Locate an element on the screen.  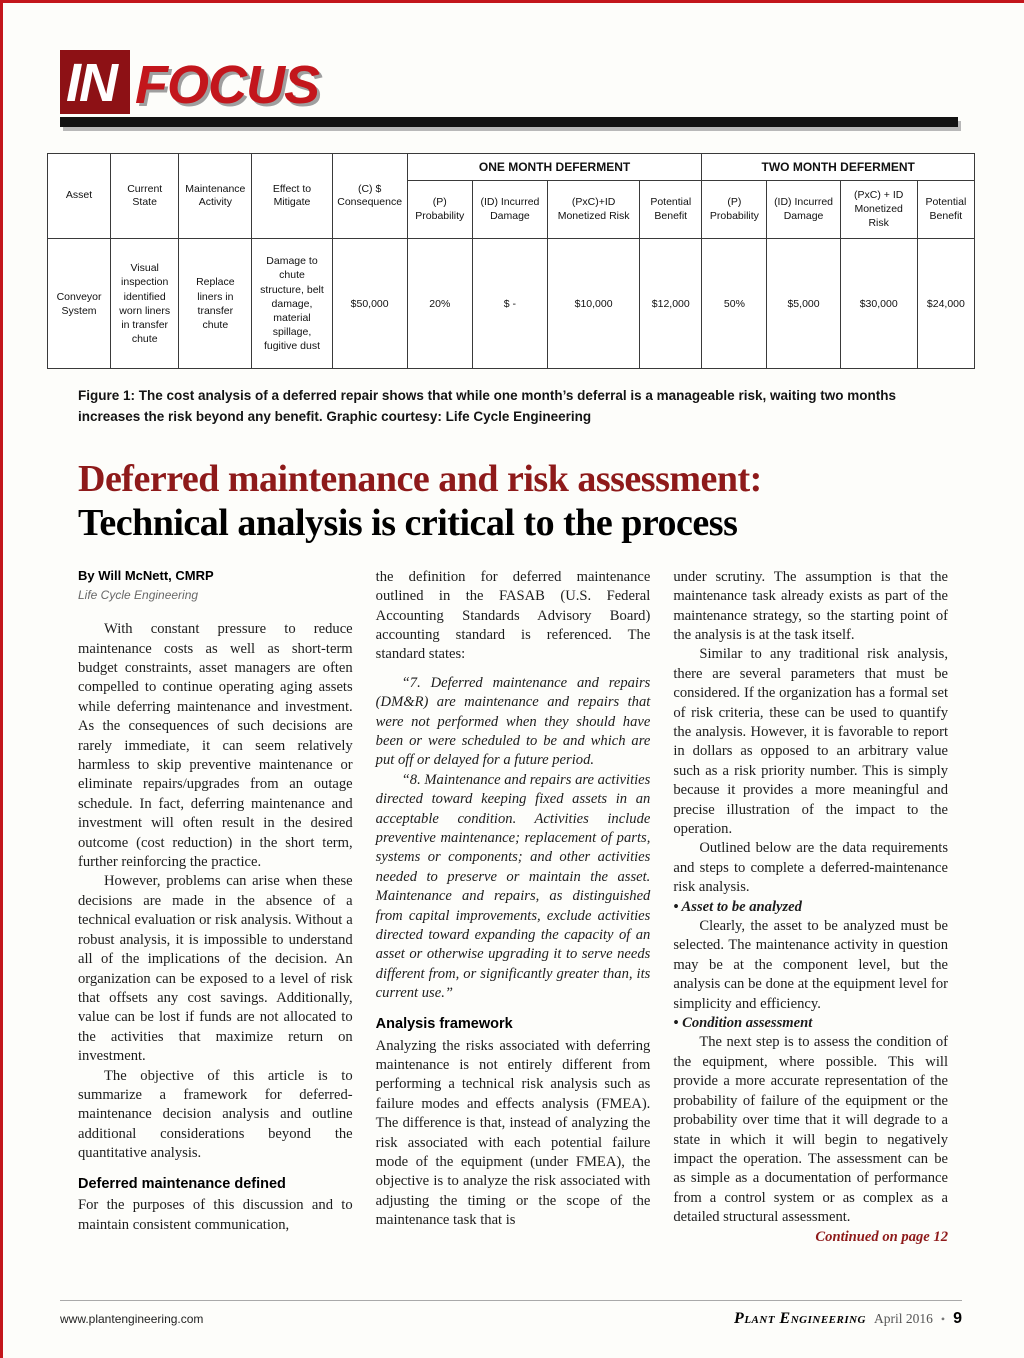
footer-page-number: 9 is located at coordinates (957, 1318).